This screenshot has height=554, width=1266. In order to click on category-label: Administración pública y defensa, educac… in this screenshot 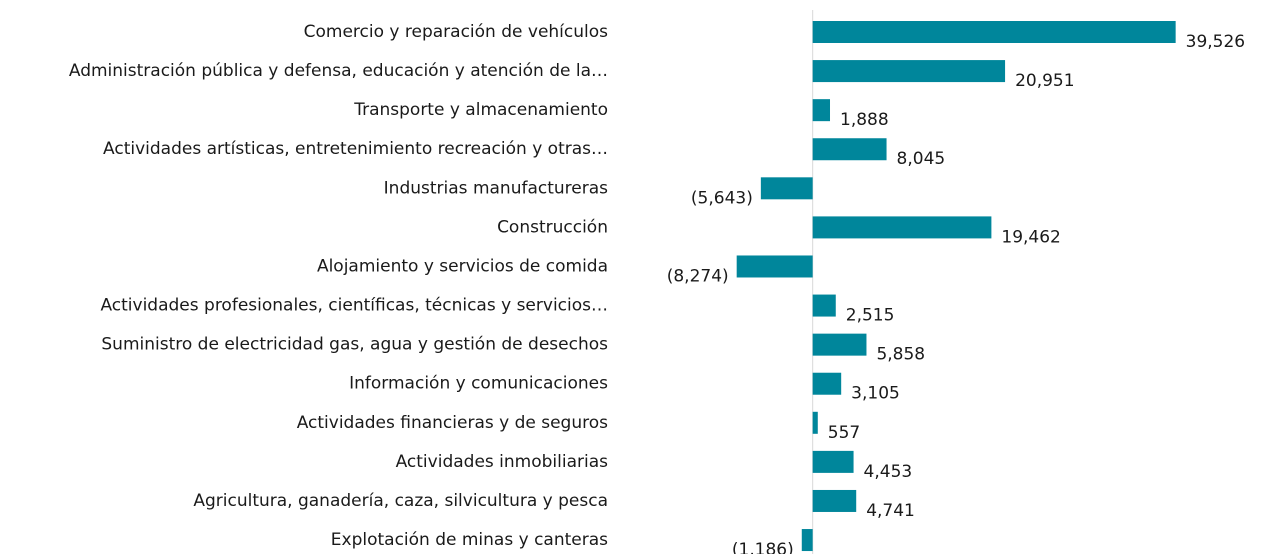, I will do `click(338, 71)`.